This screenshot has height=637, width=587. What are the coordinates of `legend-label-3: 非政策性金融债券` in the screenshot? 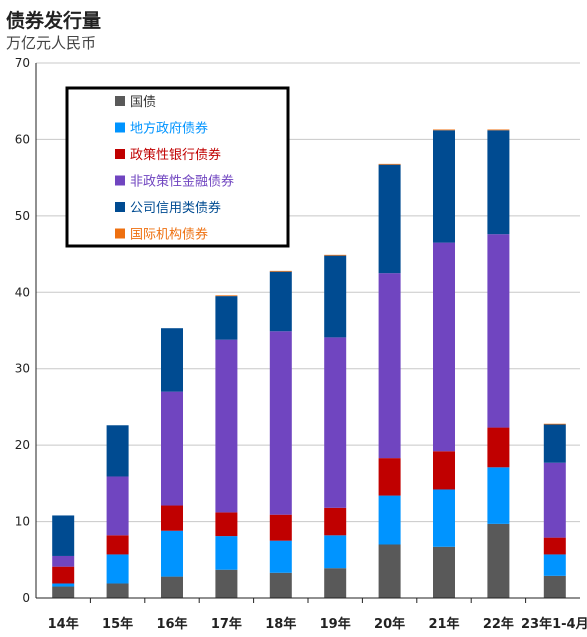 It's located at (182, 182).